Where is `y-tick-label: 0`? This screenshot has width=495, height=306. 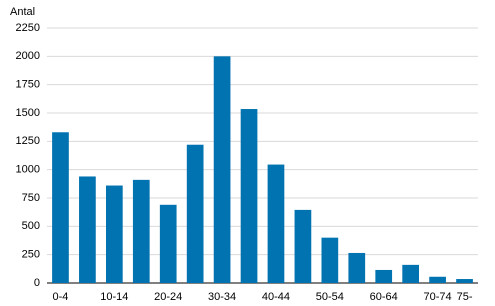 y-tick-label: 0 is located at coordinates (37, 283).